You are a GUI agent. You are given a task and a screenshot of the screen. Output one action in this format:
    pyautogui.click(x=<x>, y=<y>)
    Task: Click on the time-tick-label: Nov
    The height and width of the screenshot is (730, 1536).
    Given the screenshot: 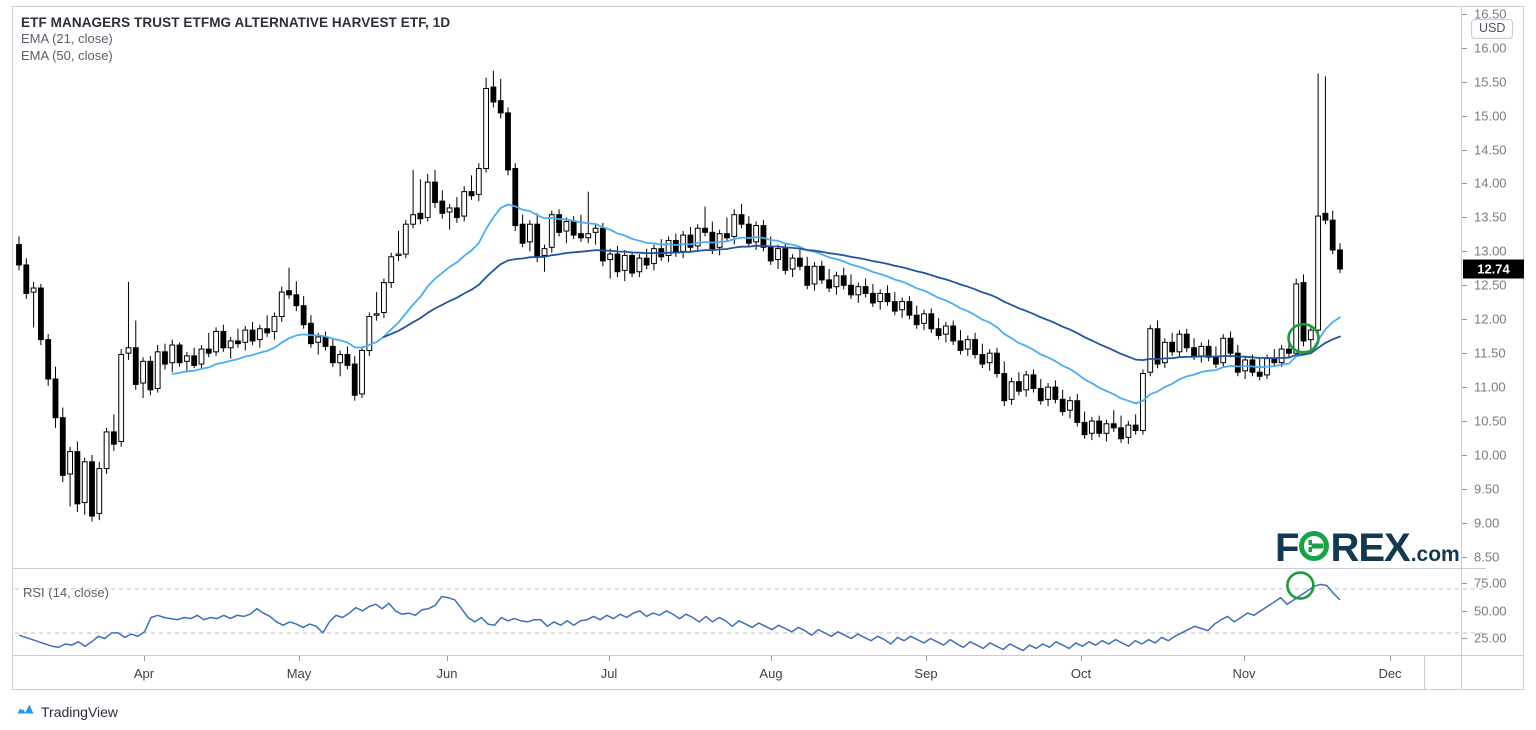 What is the action you would take?
    pyautogui.click(x=1244, y=673)
    